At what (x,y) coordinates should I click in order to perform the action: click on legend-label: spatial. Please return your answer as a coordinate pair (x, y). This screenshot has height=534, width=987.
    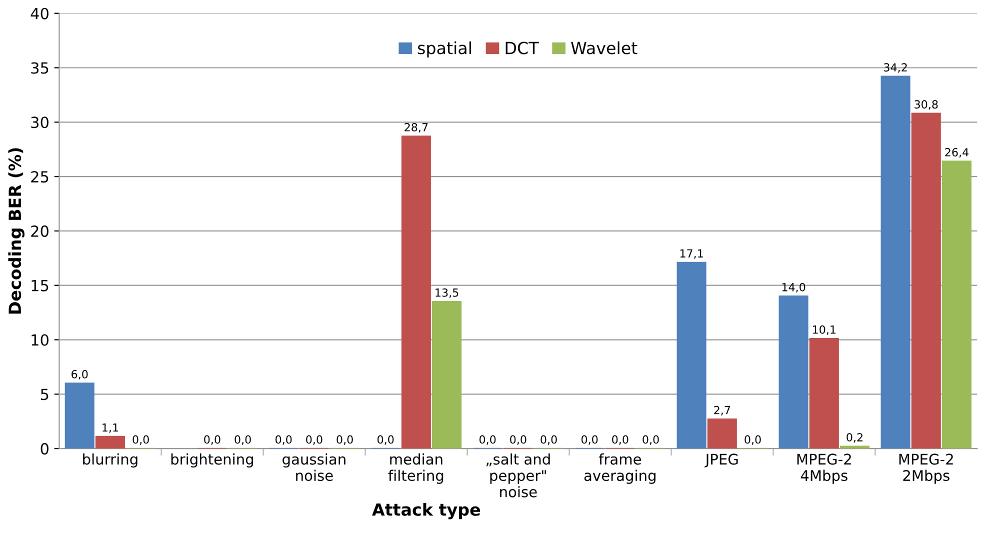
    Looking at the image, I should click on (444, 49).